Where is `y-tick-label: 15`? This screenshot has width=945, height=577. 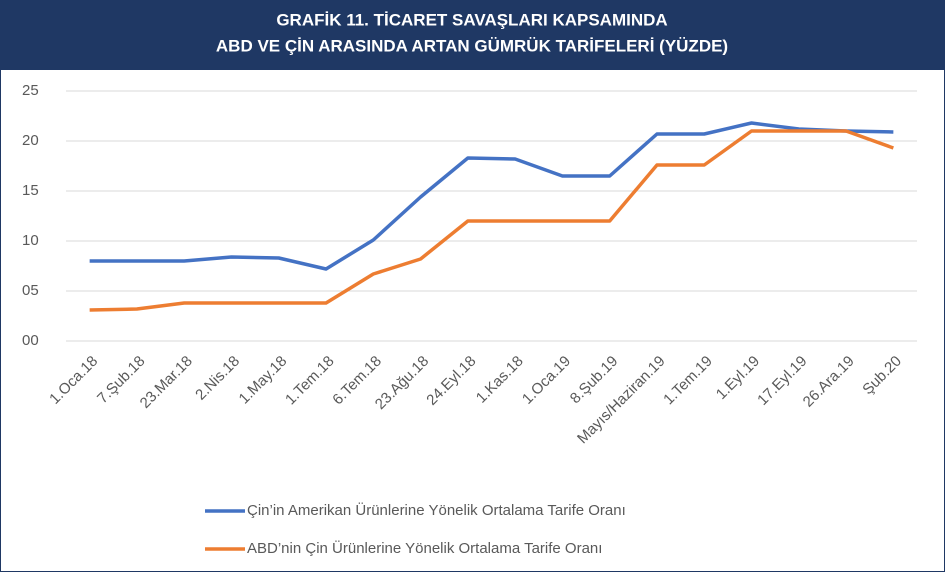
y-tick-label: 15 is located at coordinates (30, 190).